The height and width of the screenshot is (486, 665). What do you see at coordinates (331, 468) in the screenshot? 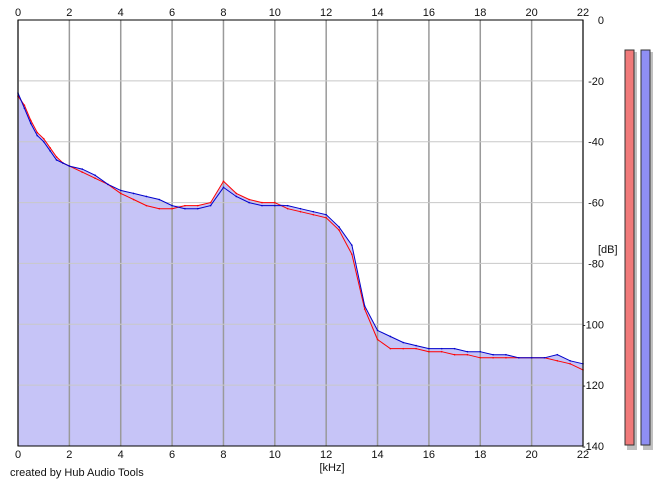
I see `x-axis-label: [kHz]` at bounding box center [331, 468].